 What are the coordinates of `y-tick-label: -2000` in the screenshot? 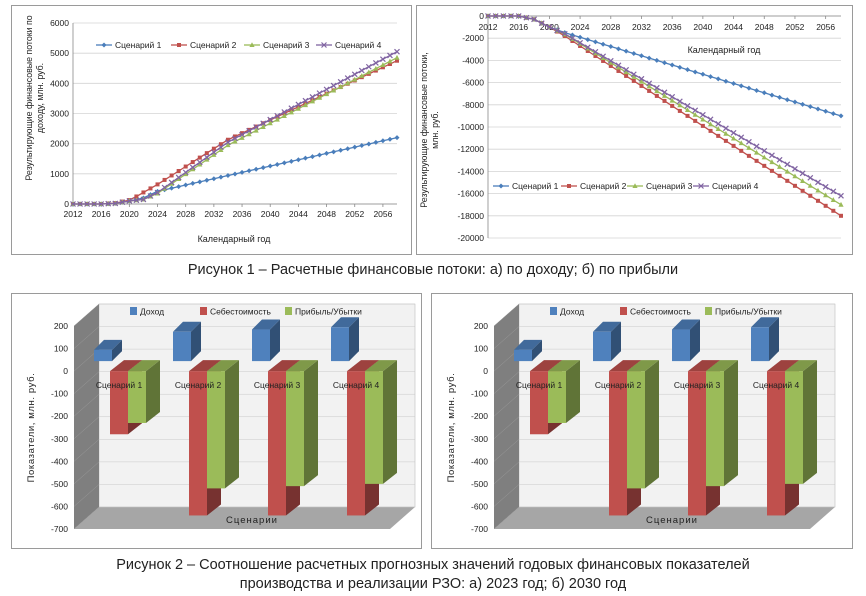 It's located at (473, 38).